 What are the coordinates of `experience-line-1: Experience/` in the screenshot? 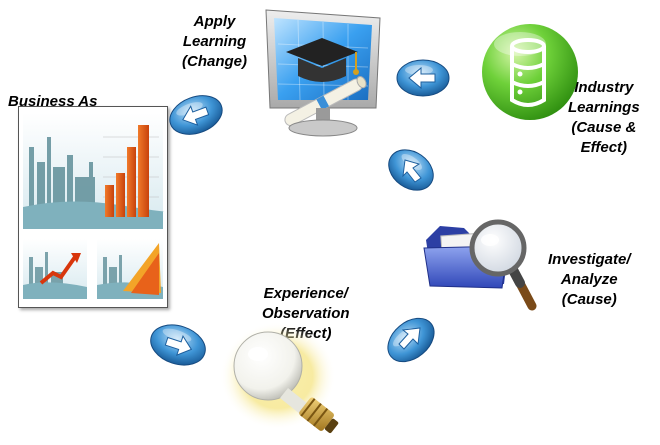 It's located at (305, 293).